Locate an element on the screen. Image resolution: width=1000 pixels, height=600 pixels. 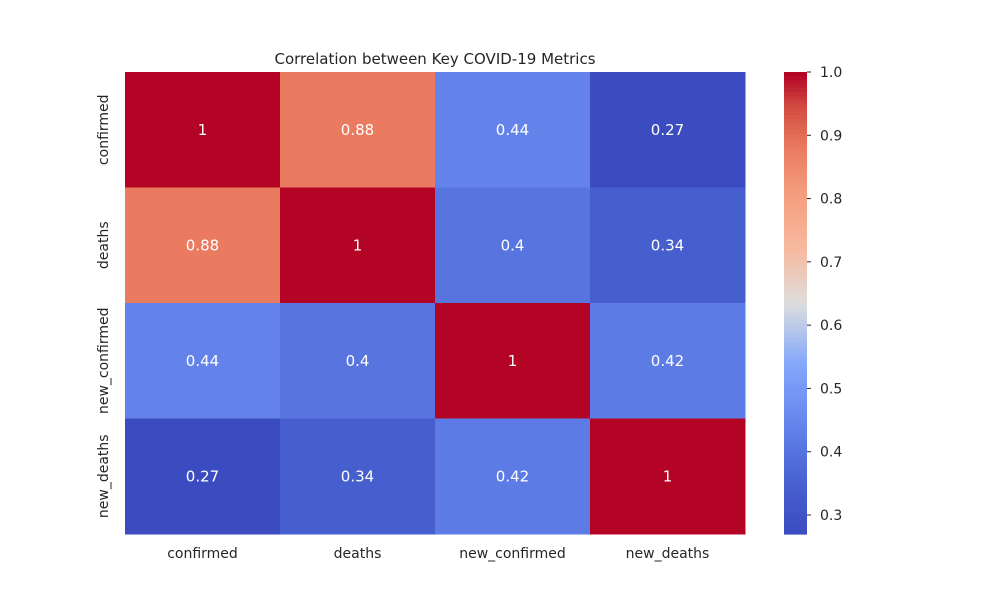
heatmap-annotation-new_confirmed-confirmed: 0.44 is located at coordinates (202, 361).